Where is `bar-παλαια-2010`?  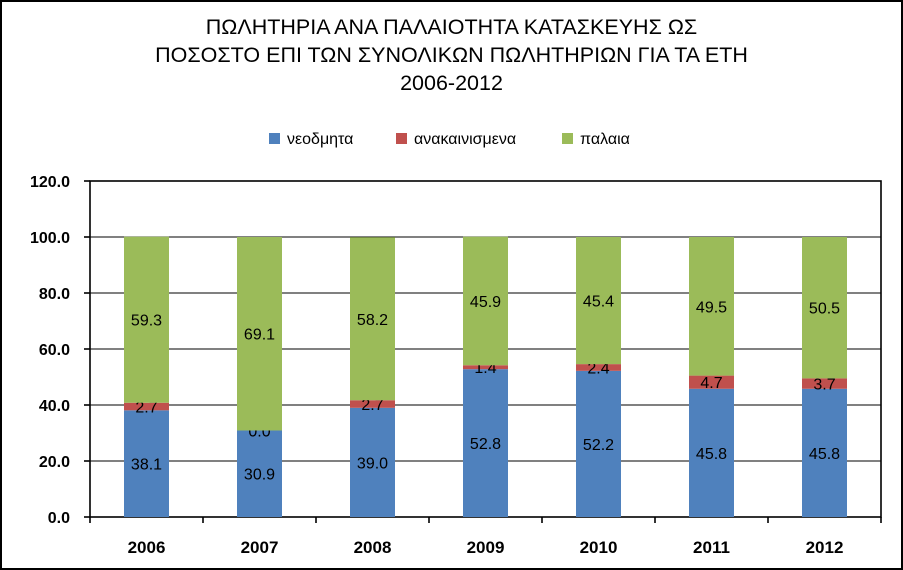
bar-παλαια-2010 is located at coordinates (598, 301).